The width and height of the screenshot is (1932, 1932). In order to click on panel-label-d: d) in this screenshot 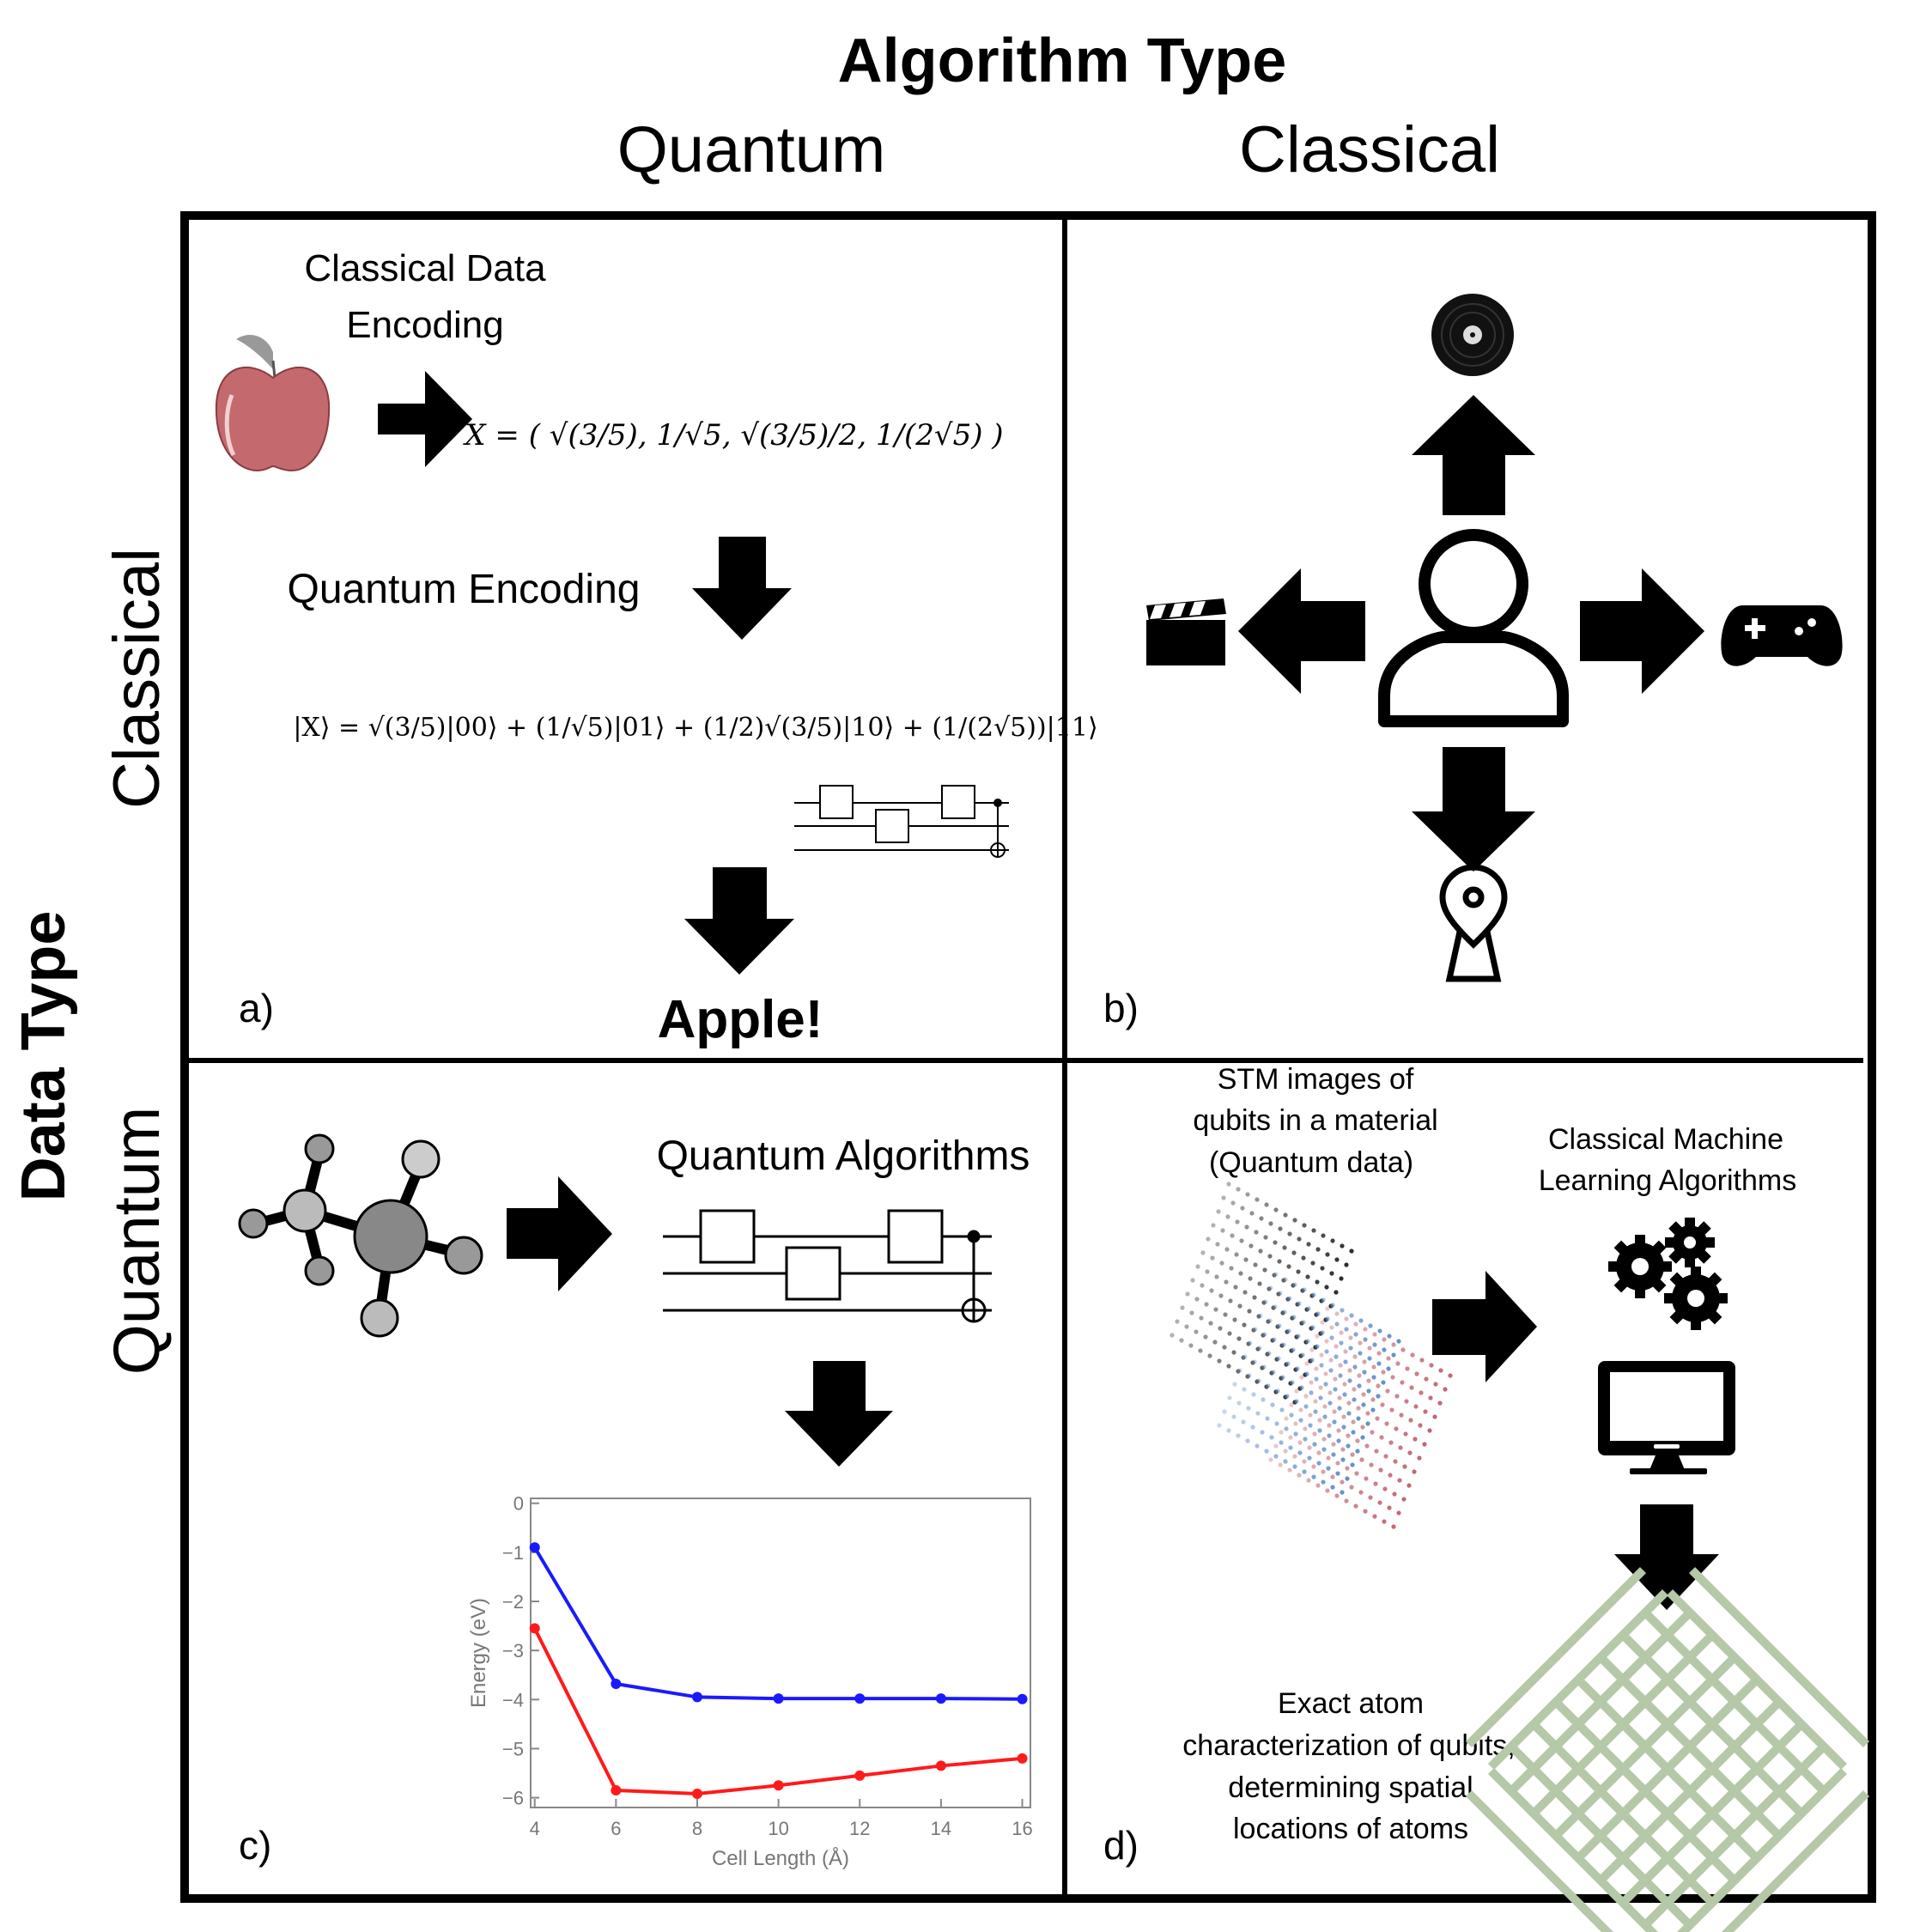, I will do `click(1121, 1845)`.